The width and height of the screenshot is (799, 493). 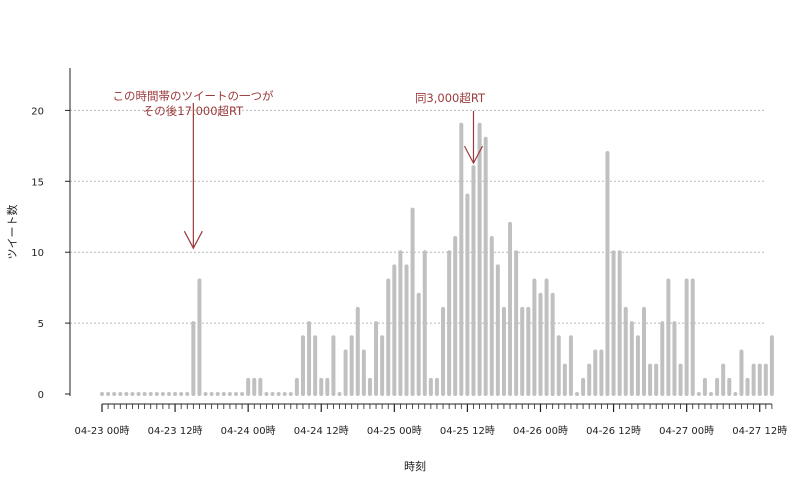 I want to click on y-tick-label-0: 0, so click(x=41, y=395).